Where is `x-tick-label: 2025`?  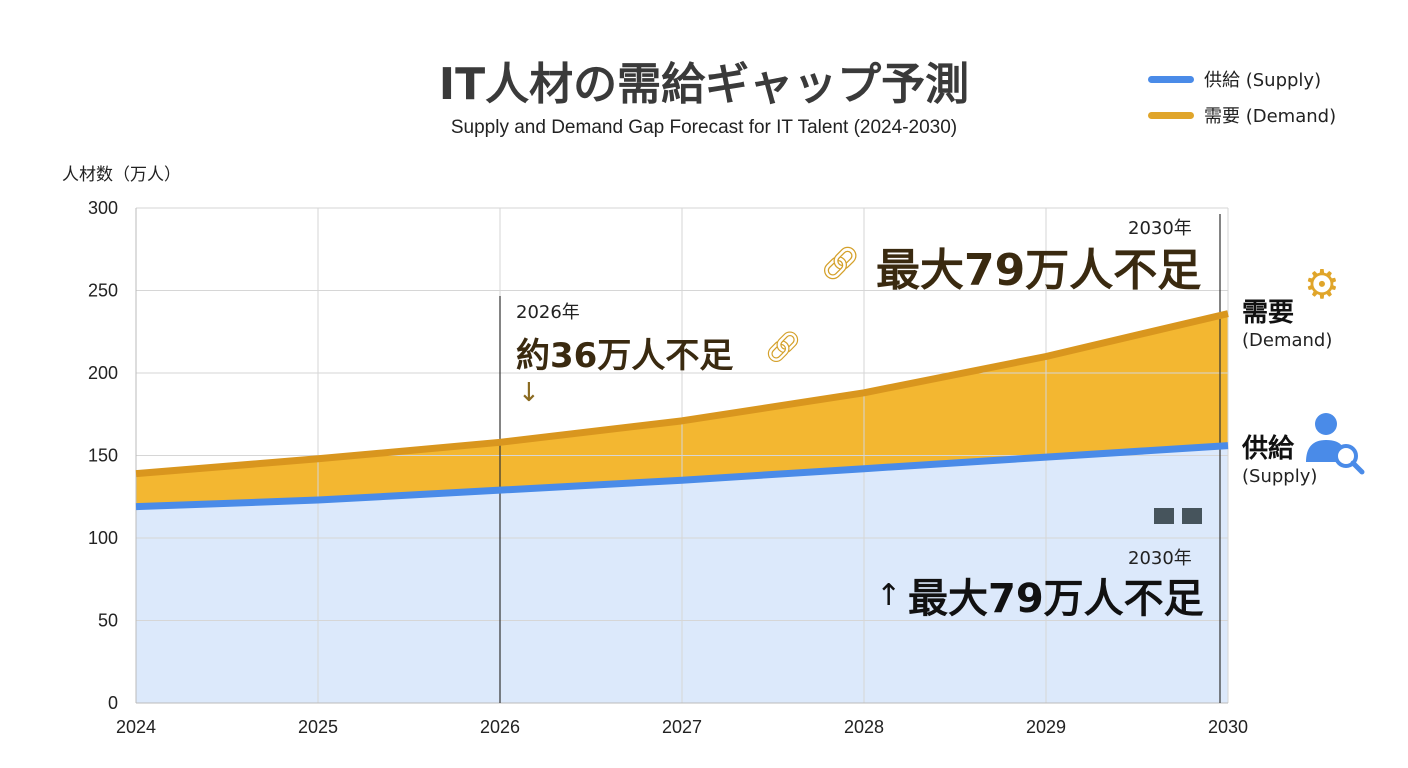
x-tick-label: 2025 is located at coordinates (318, 727).